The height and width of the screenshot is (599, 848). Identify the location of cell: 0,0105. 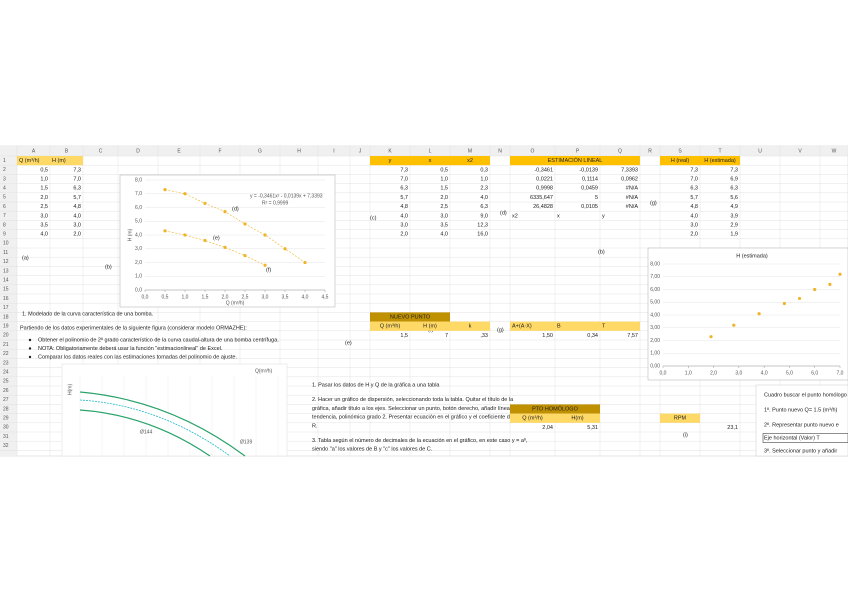
(589, 207).